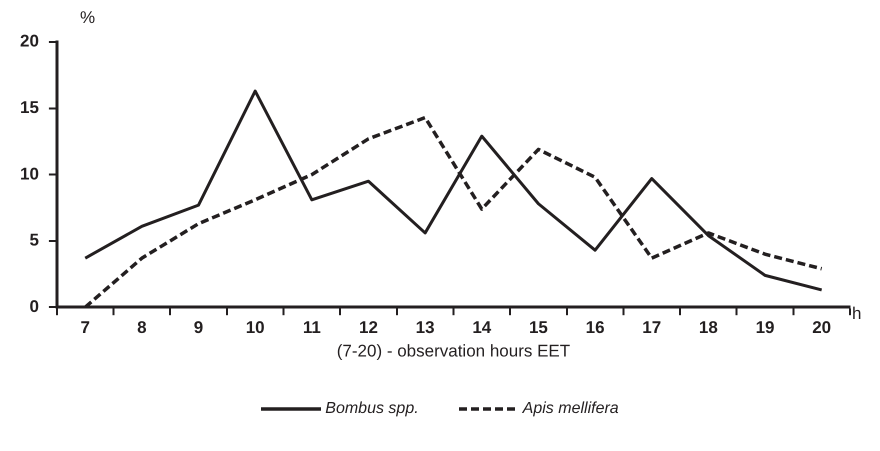  What do you see at coordinates (142, 328) in the screenshot?
I see `x-tick-label: 8` at bounding box center [142, 328].